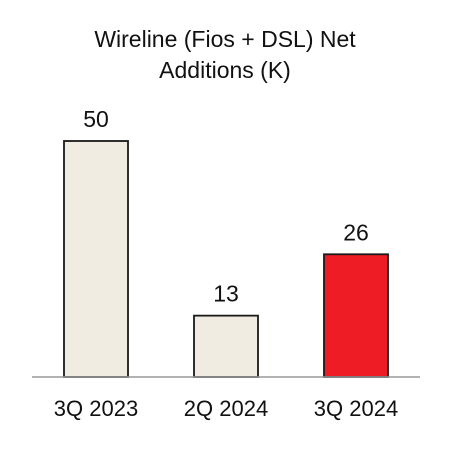  I want to click on bar-value-label-2: 13, so click(226, 294).